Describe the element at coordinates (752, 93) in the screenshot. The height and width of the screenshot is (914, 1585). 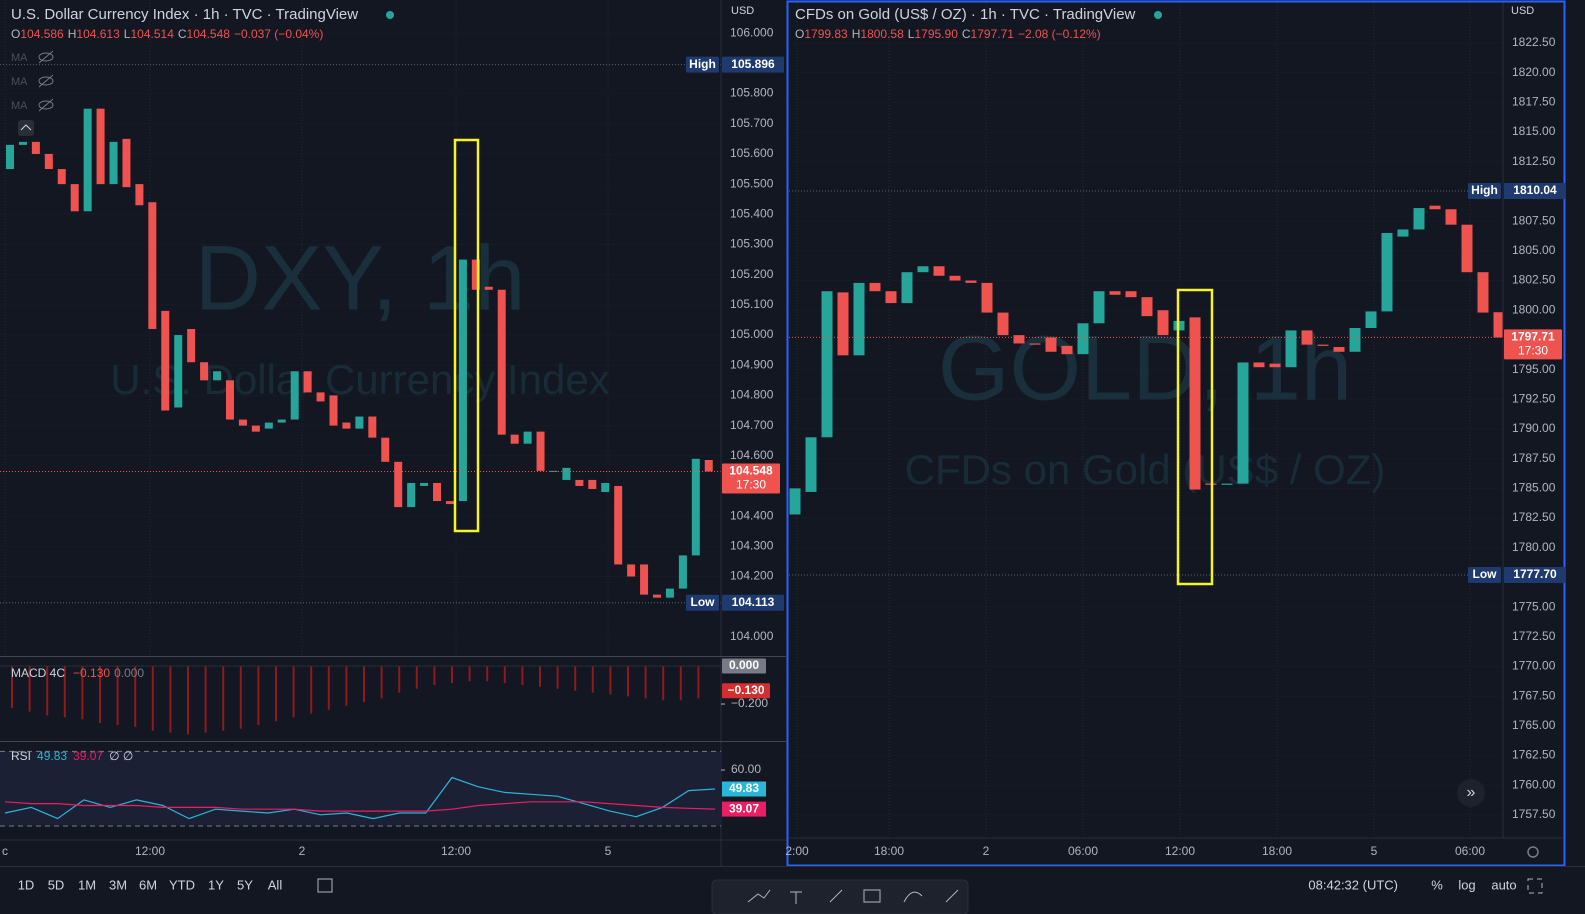
I see `y-tick-label: 105.800` at that location.